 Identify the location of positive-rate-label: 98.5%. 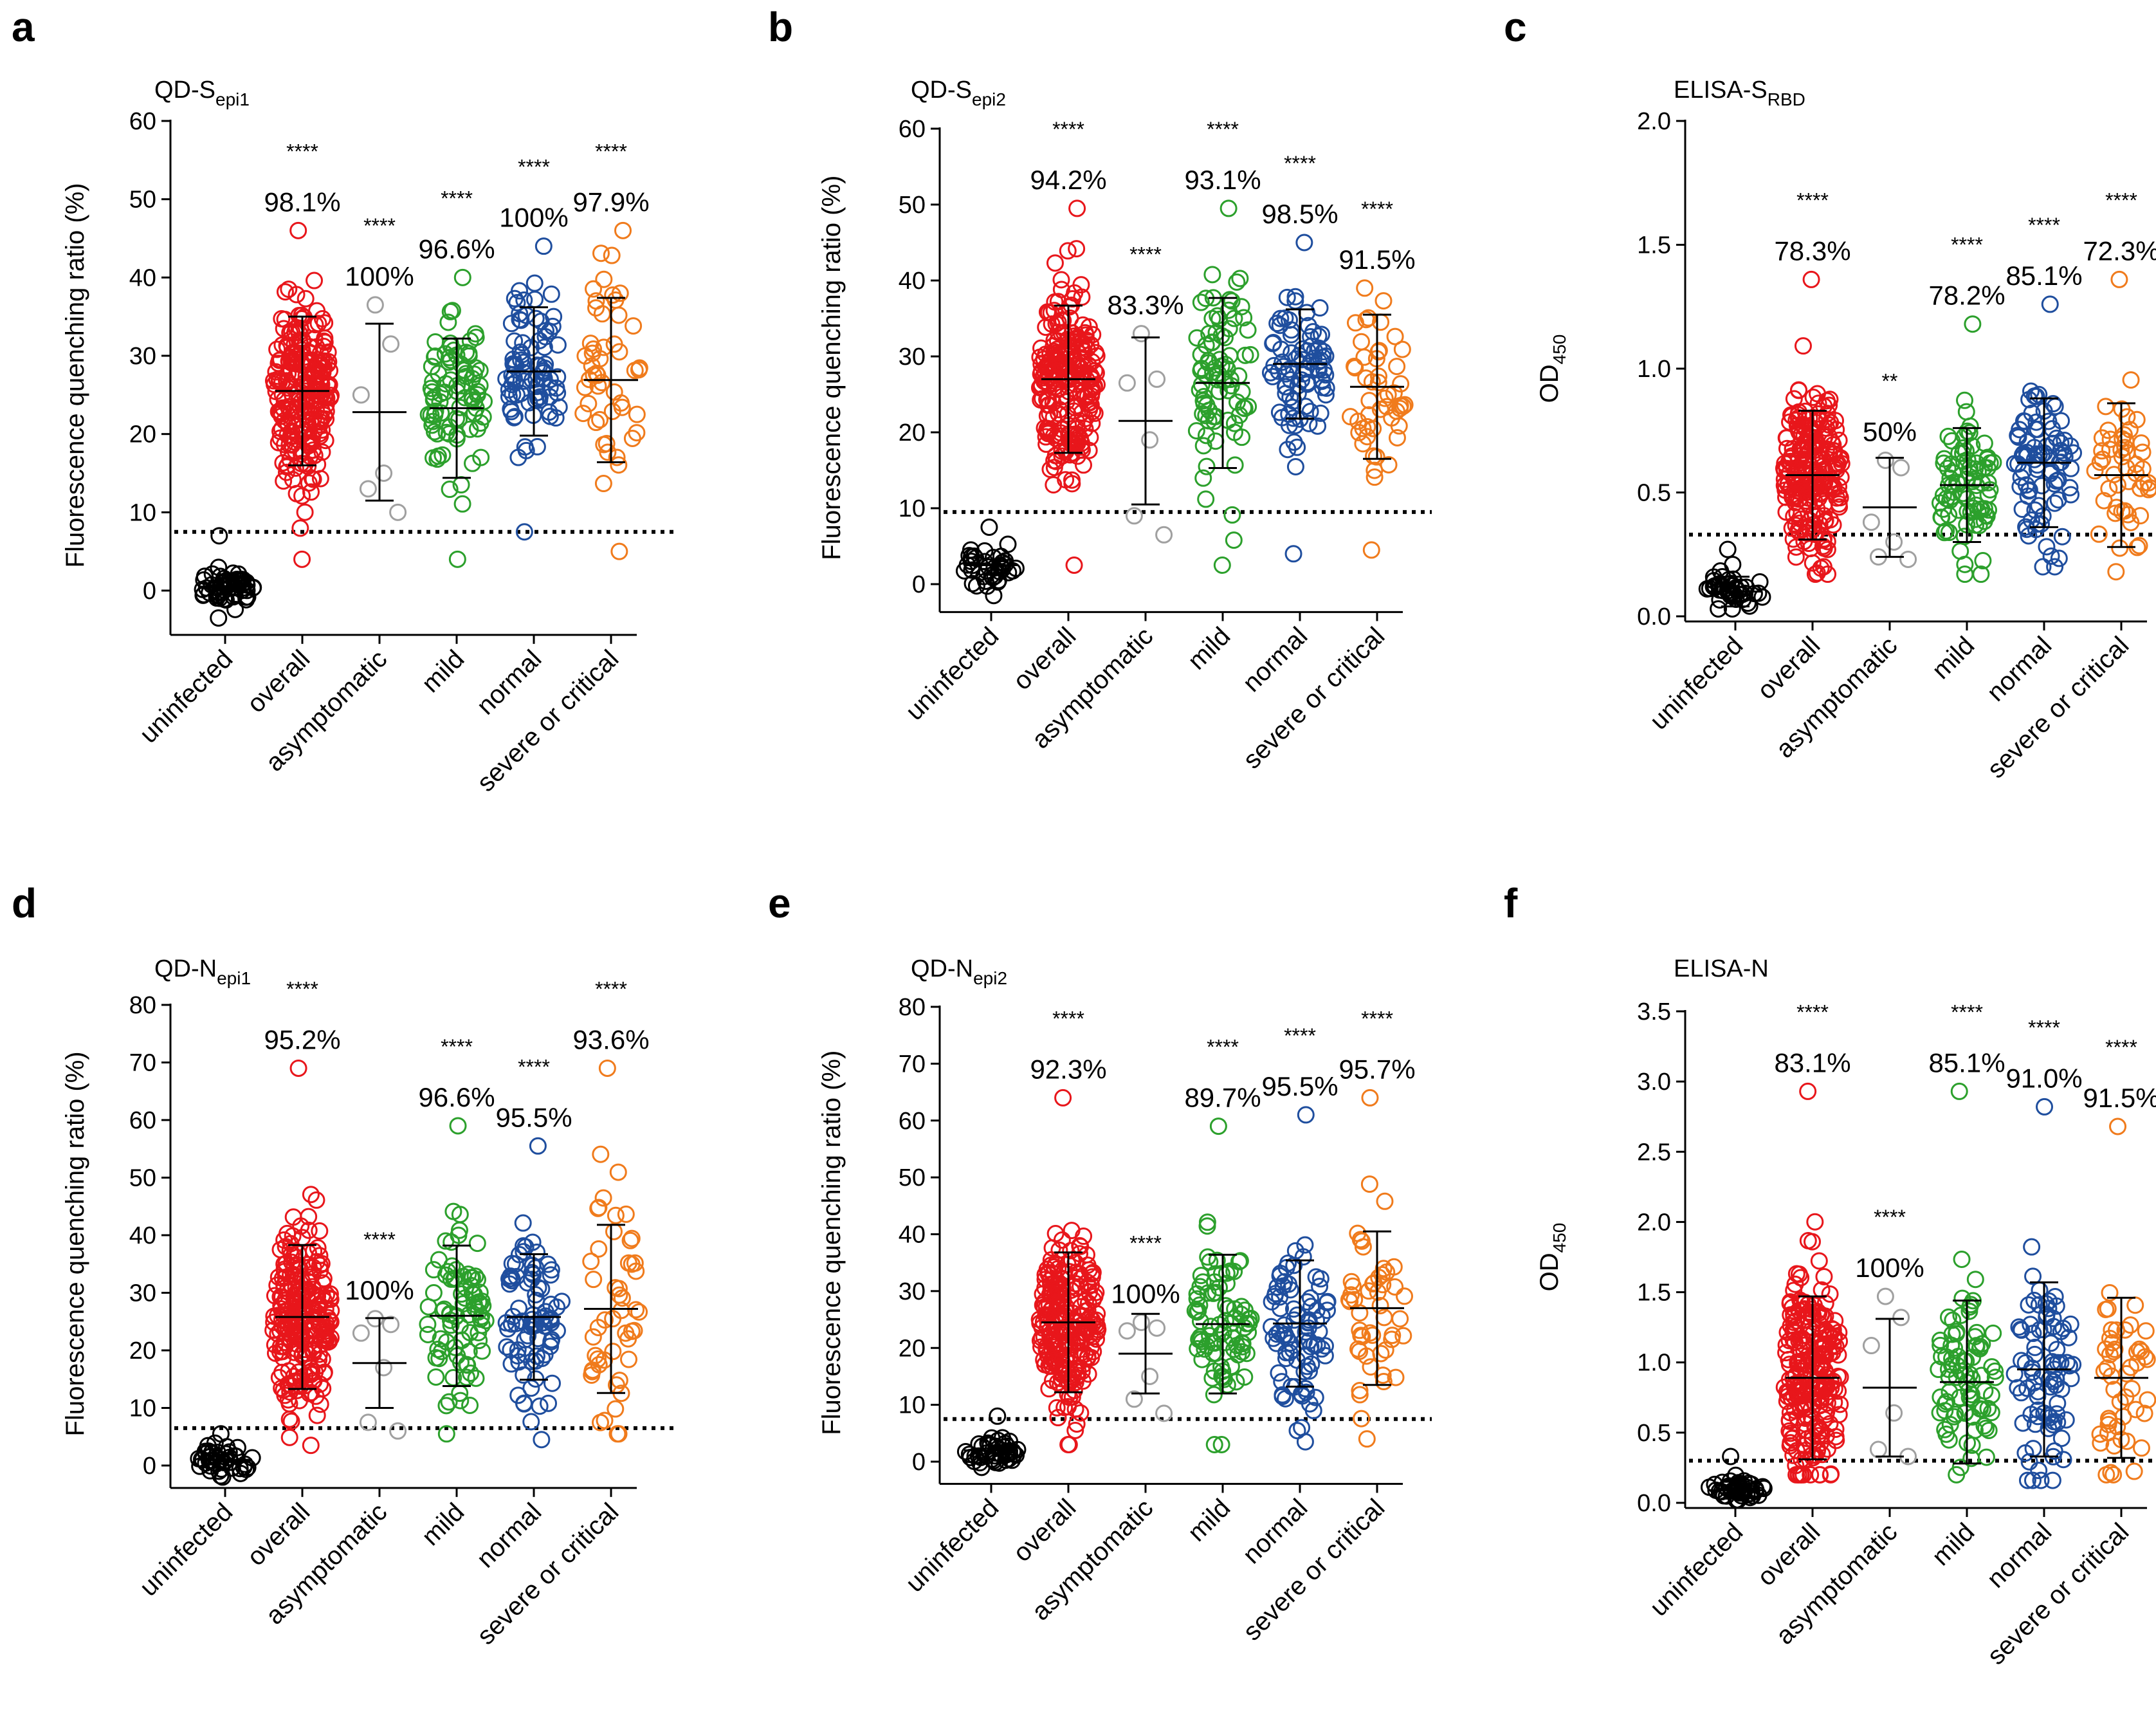
(1299, 214).